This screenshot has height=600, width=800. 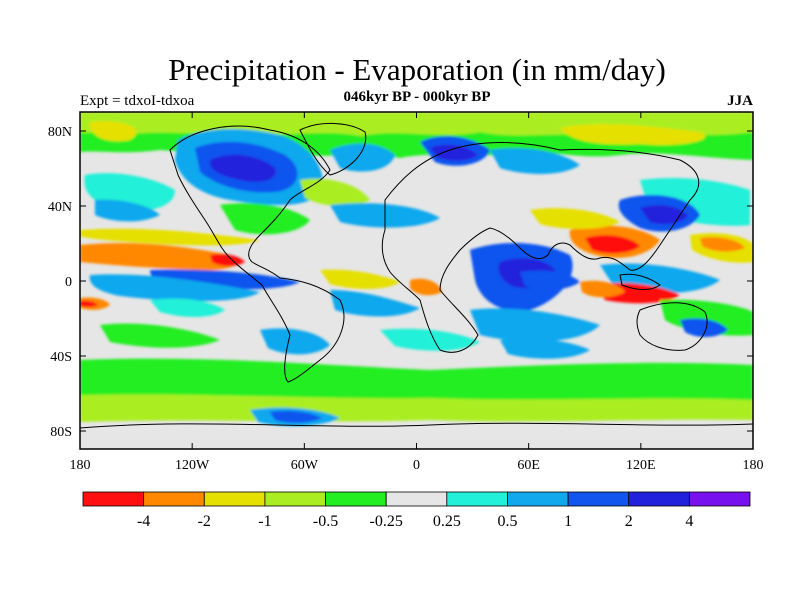 What do you see at coordinates (417, 97) in the screenshot?
I see `chart-subtitle: 046kyr BP - 000kyr BP` at bounding box center [417, 97].